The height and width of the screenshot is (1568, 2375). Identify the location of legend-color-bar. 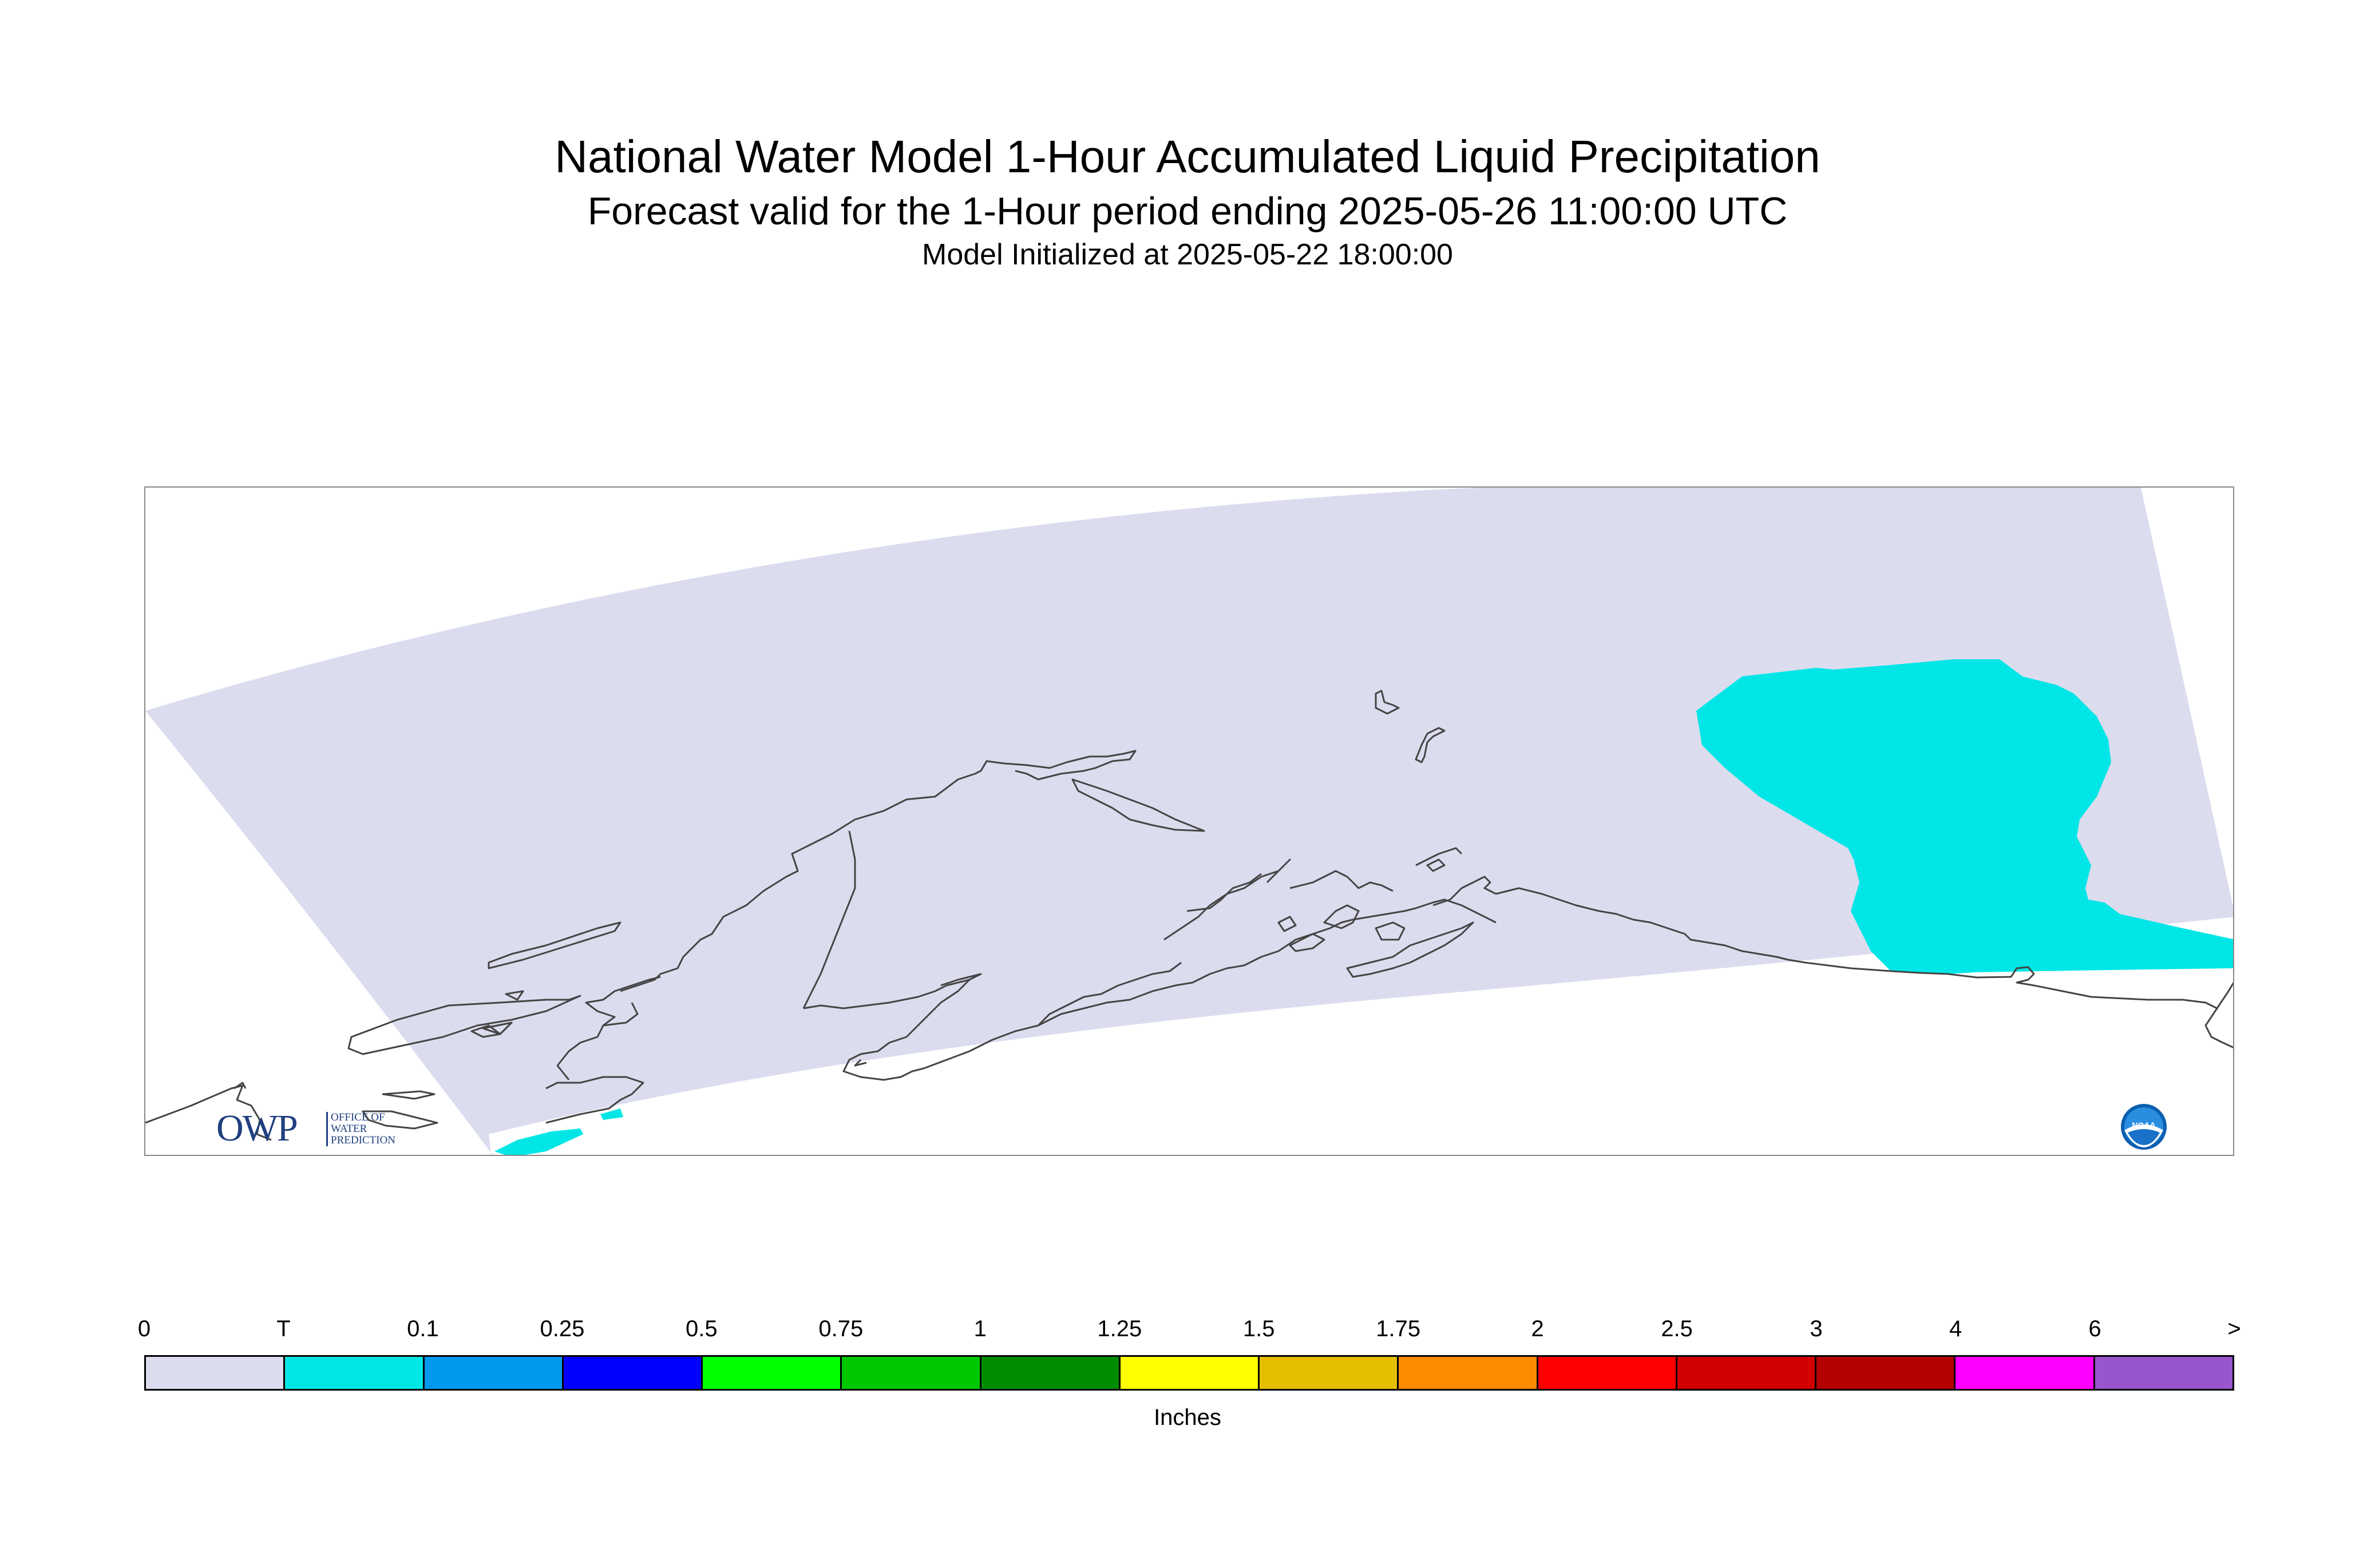
(1189, 1373).